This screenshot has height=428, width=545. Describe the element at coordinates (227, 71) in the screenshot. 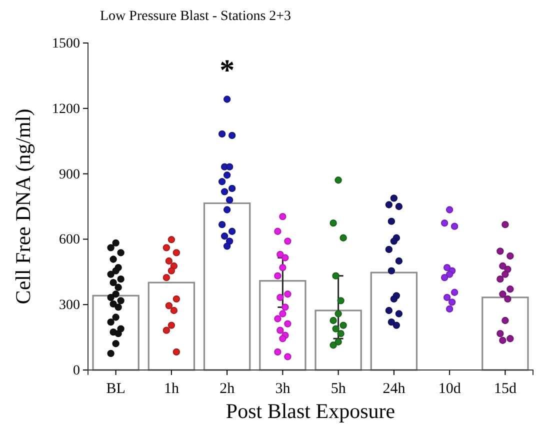

I see `annotation: *` at that location.